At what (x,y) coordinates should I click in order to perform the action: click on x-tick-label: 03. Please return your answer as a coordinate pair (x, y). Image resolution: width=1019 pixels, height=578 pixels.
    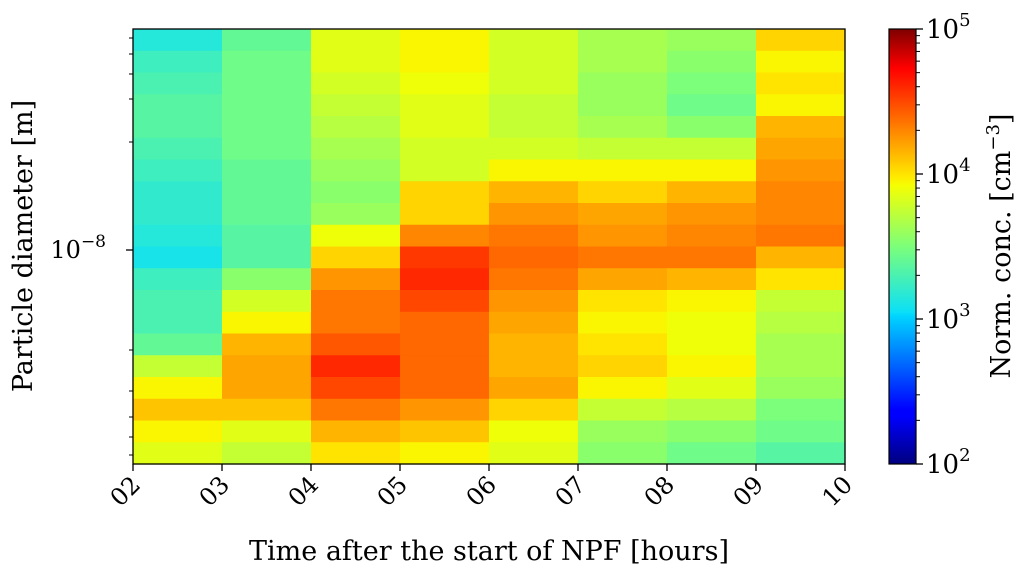
    Looking at the image, I should click on (214, 491).